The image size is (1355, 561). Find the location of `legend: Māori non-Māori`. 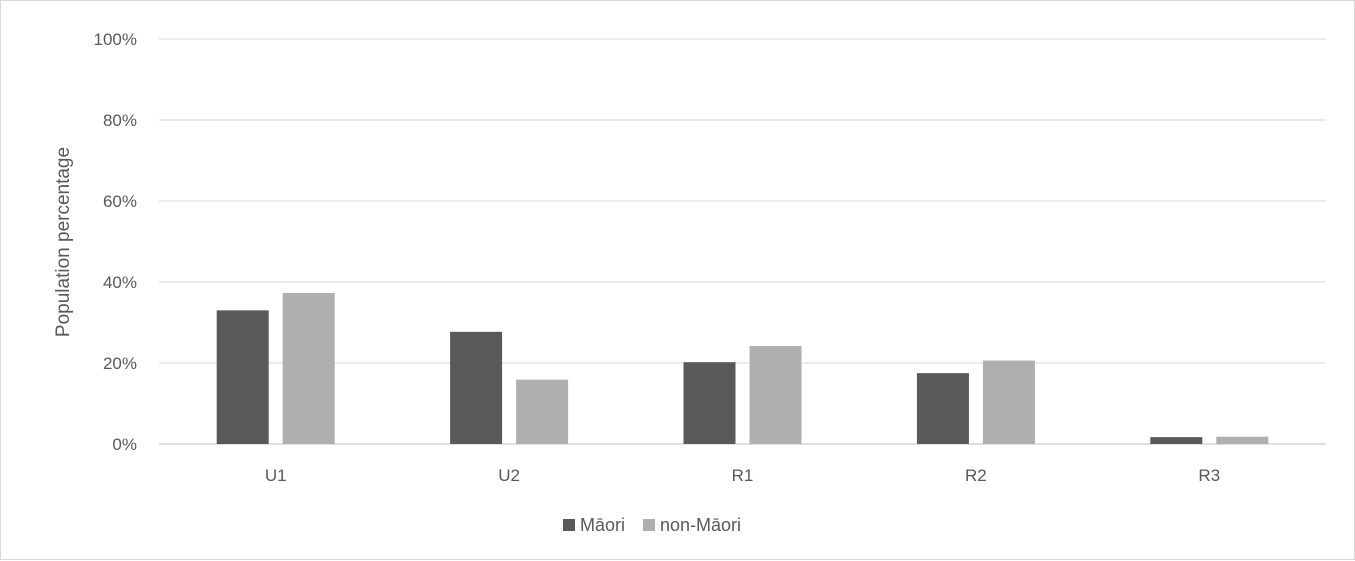

legend: Māori non-Māori is located at coordinates (652, 525).